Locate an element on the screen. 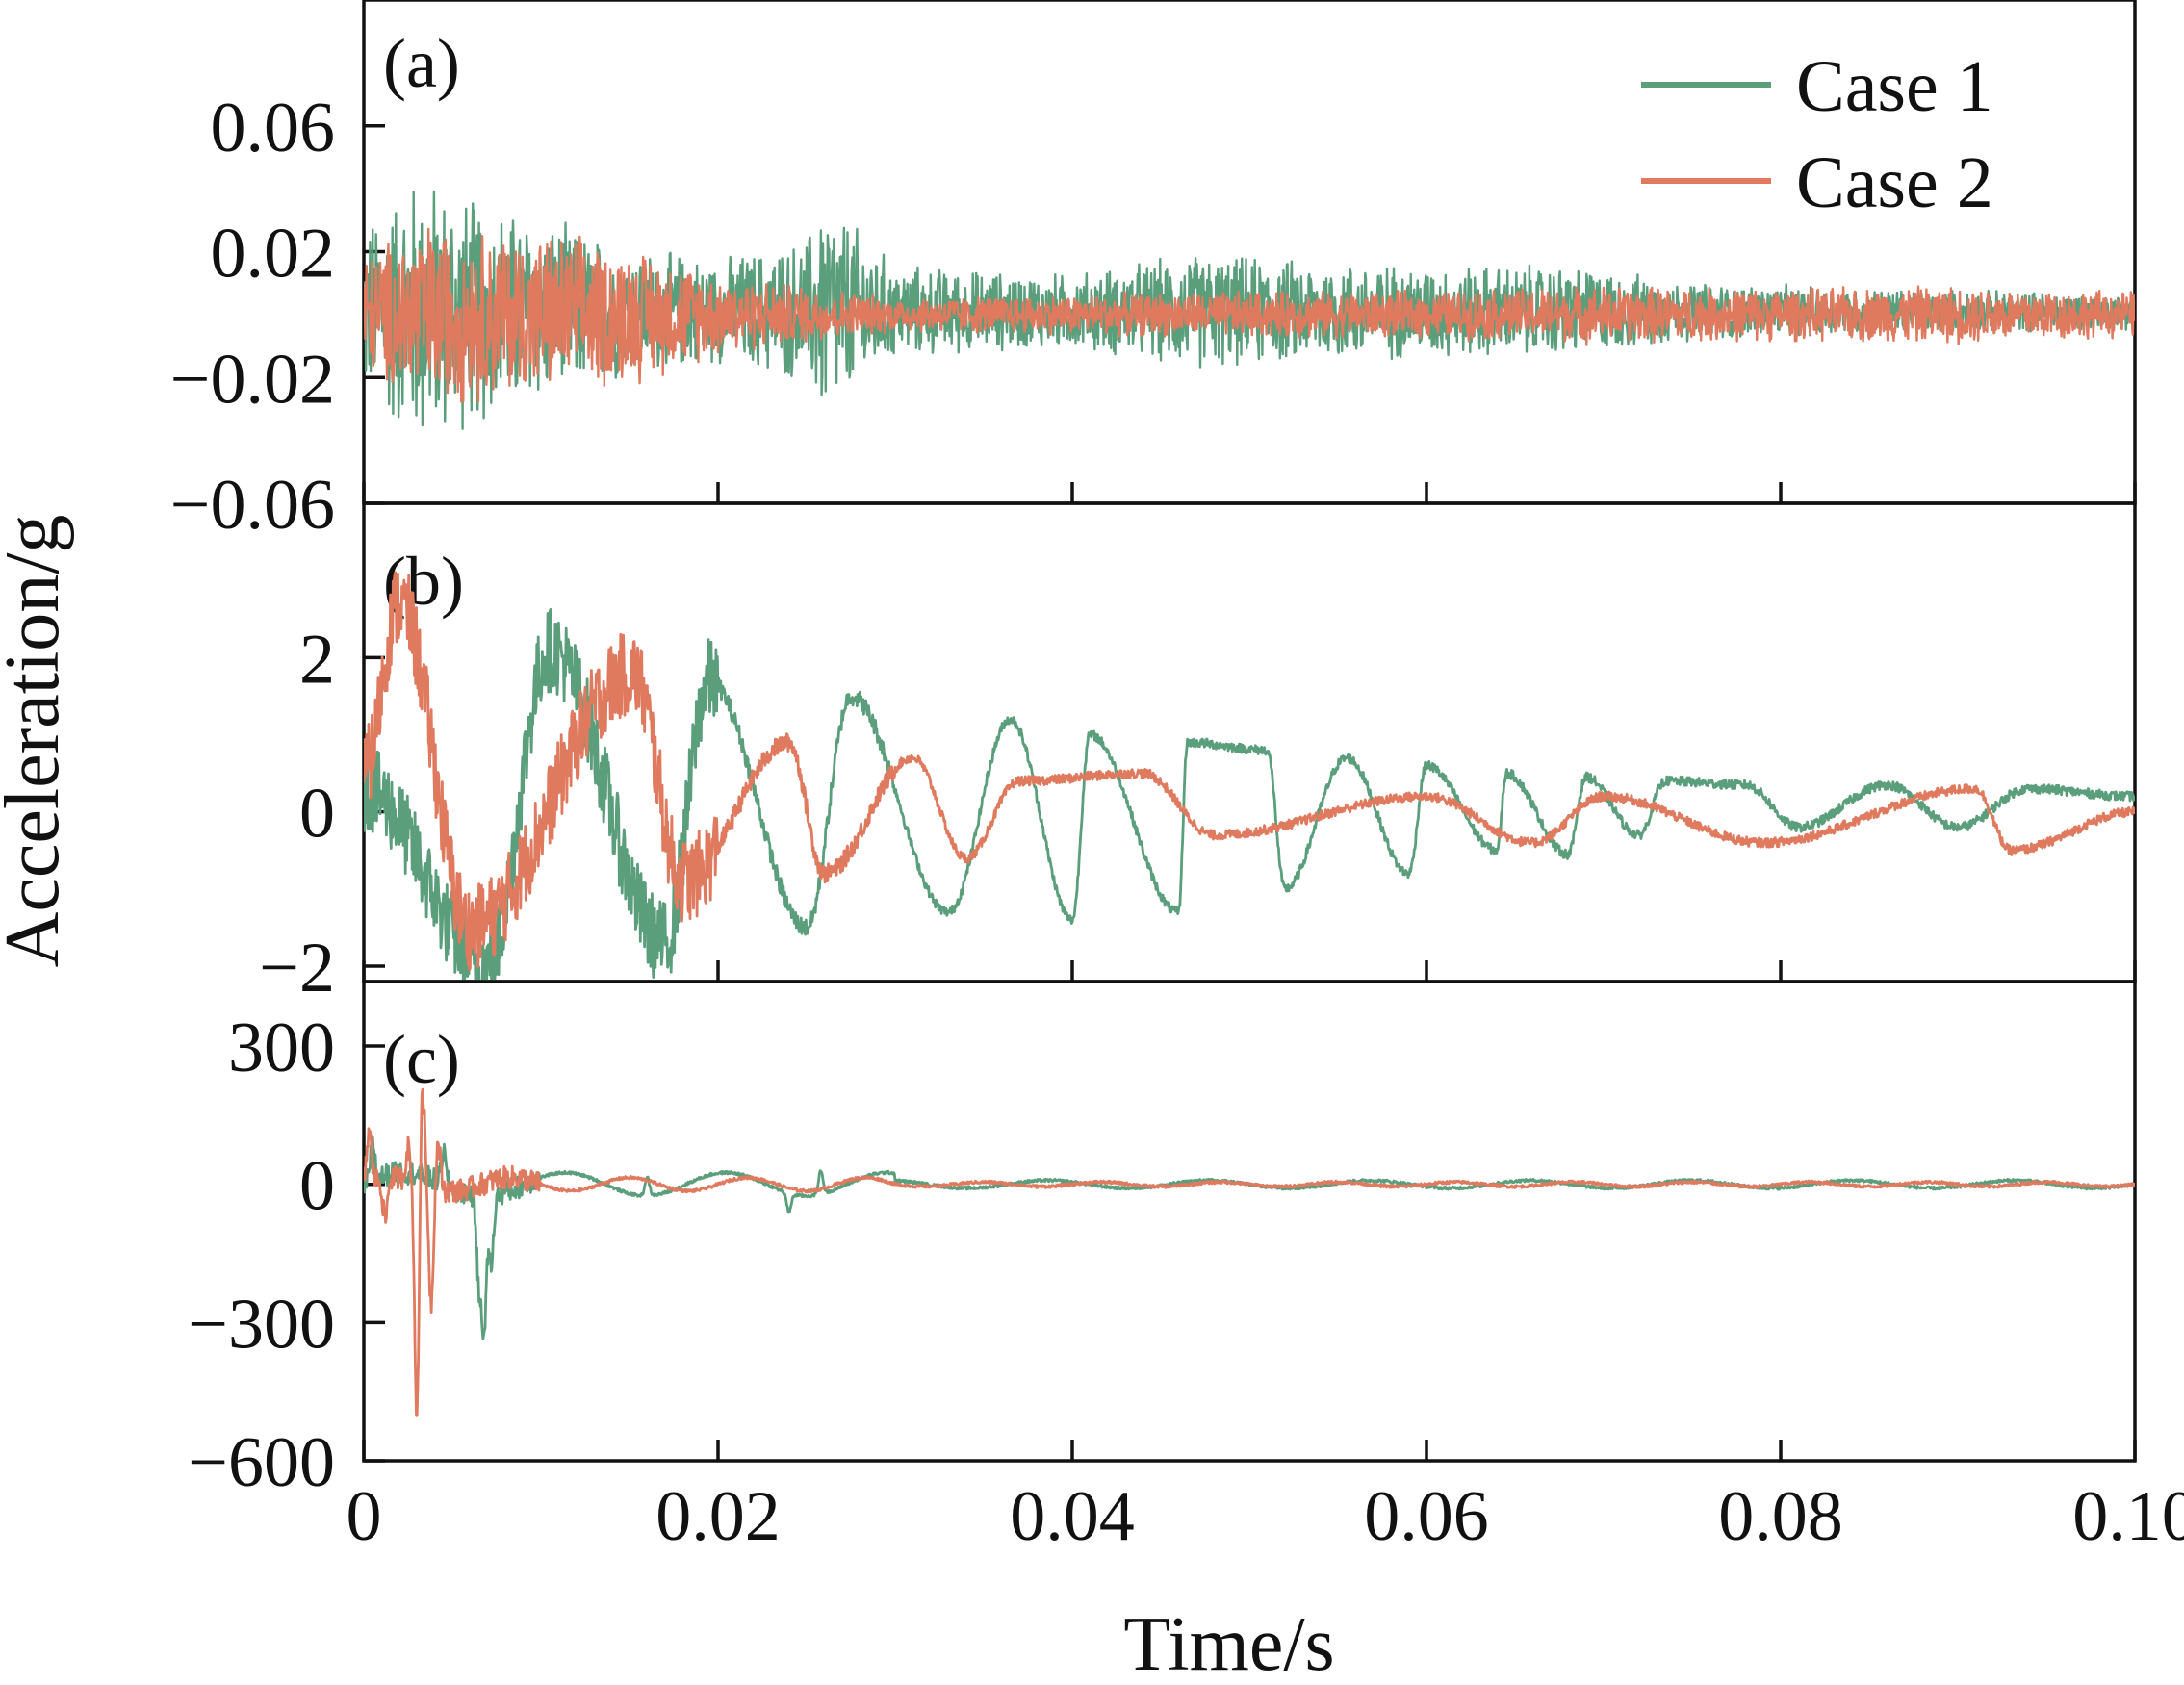 This screenshot has width=2184, height=1685. x-axis-title: Time/s is located at coordinates (1228, 1643).